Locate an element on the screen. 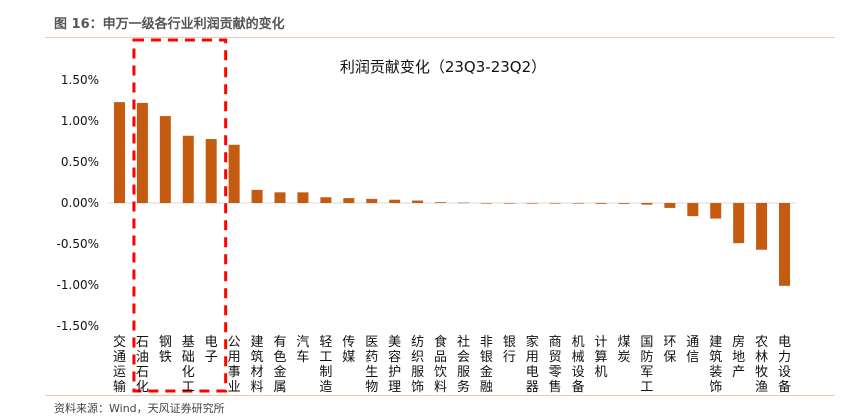  bar-基础化工 is located at coordinates (188, 169).